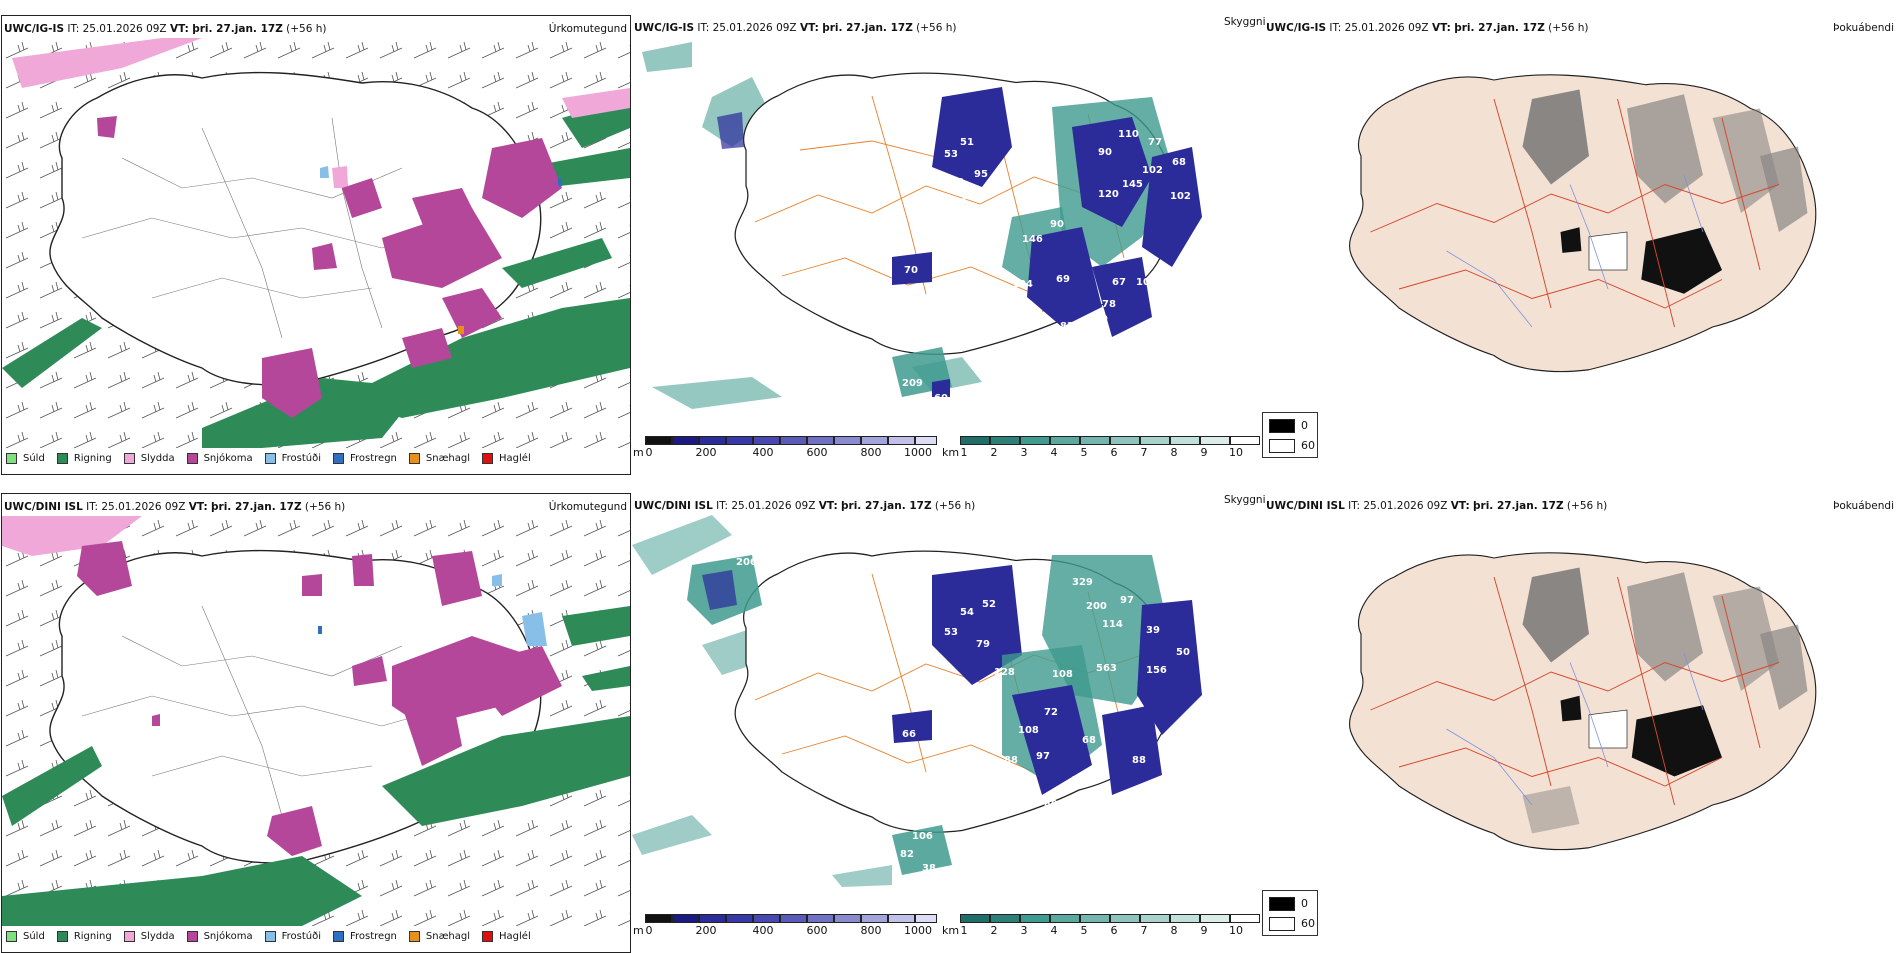  Describe the element at coordinates (907, 854) in the screenshot. I see `ceiling-label: 82` at that location.